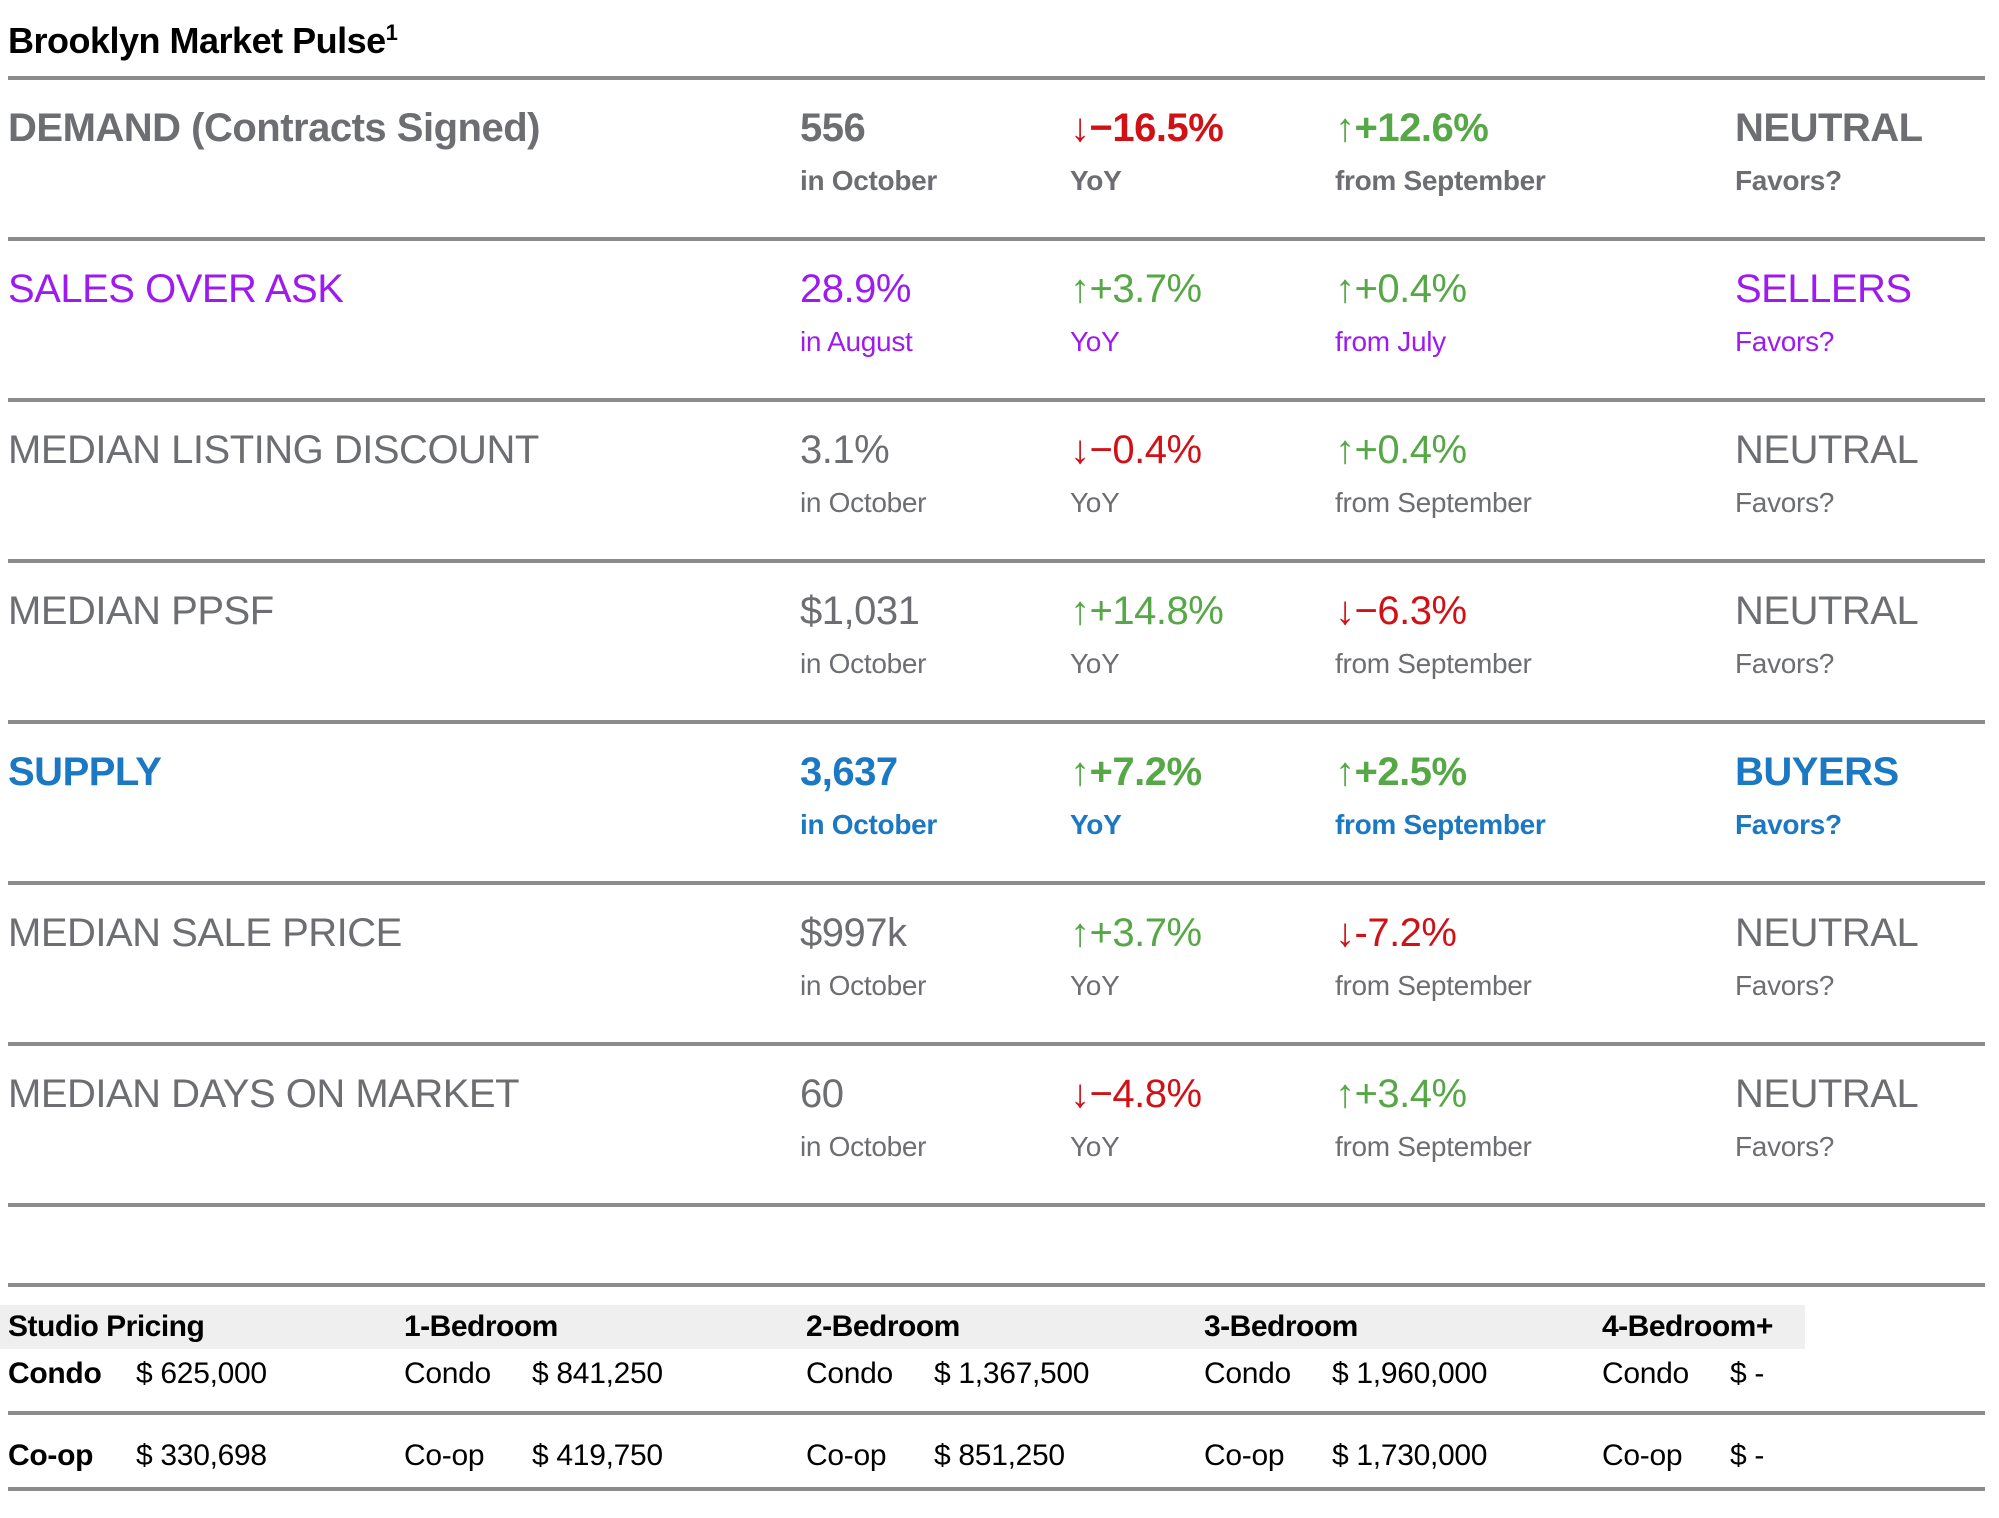 Image resolution: width=1999 pixels, height=1518 pixels. What do you see at coordinates (1535, 1137) in the screenshot?
I see `mom-cell: ↑+3.4% from September` at bounding box center [1535, 1137].